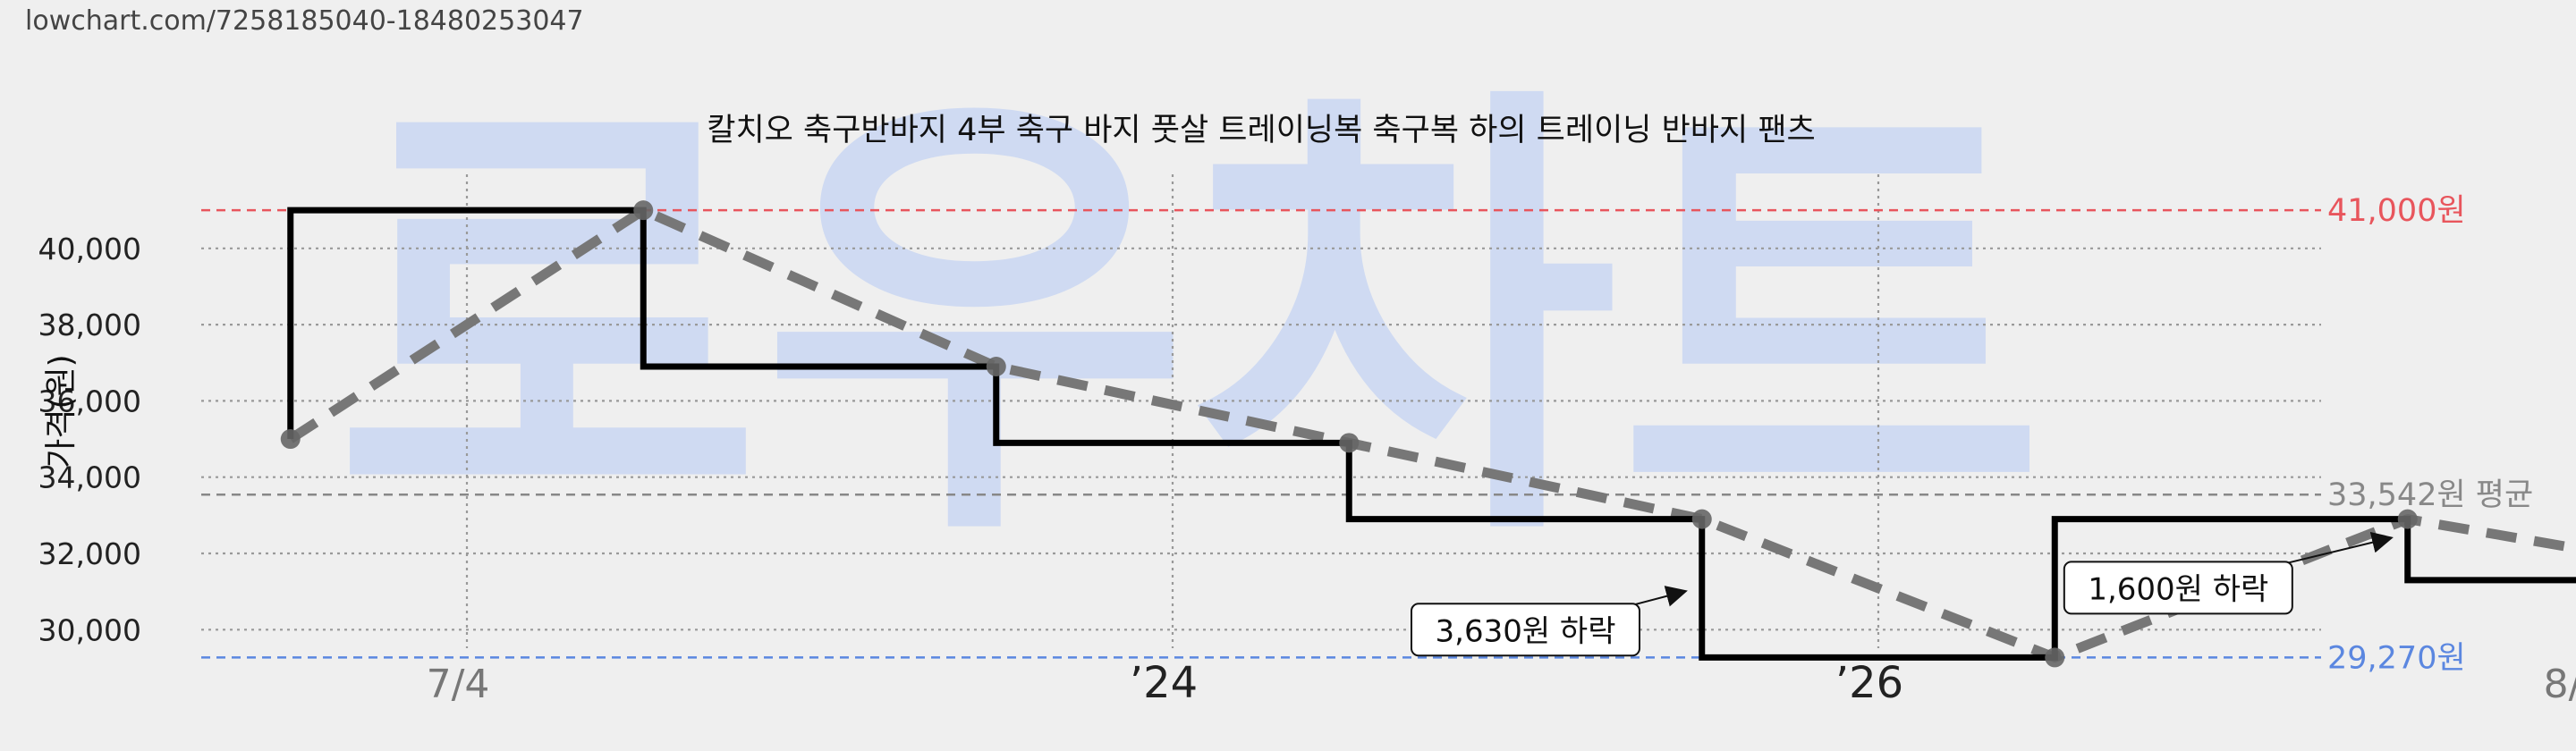 The width and height of the screenshot is (2576, 751). What do you see at coordinates (89, 477) in the screenshot?
I see `y-tick-label: 34,000` at bounding box center [89, 477].